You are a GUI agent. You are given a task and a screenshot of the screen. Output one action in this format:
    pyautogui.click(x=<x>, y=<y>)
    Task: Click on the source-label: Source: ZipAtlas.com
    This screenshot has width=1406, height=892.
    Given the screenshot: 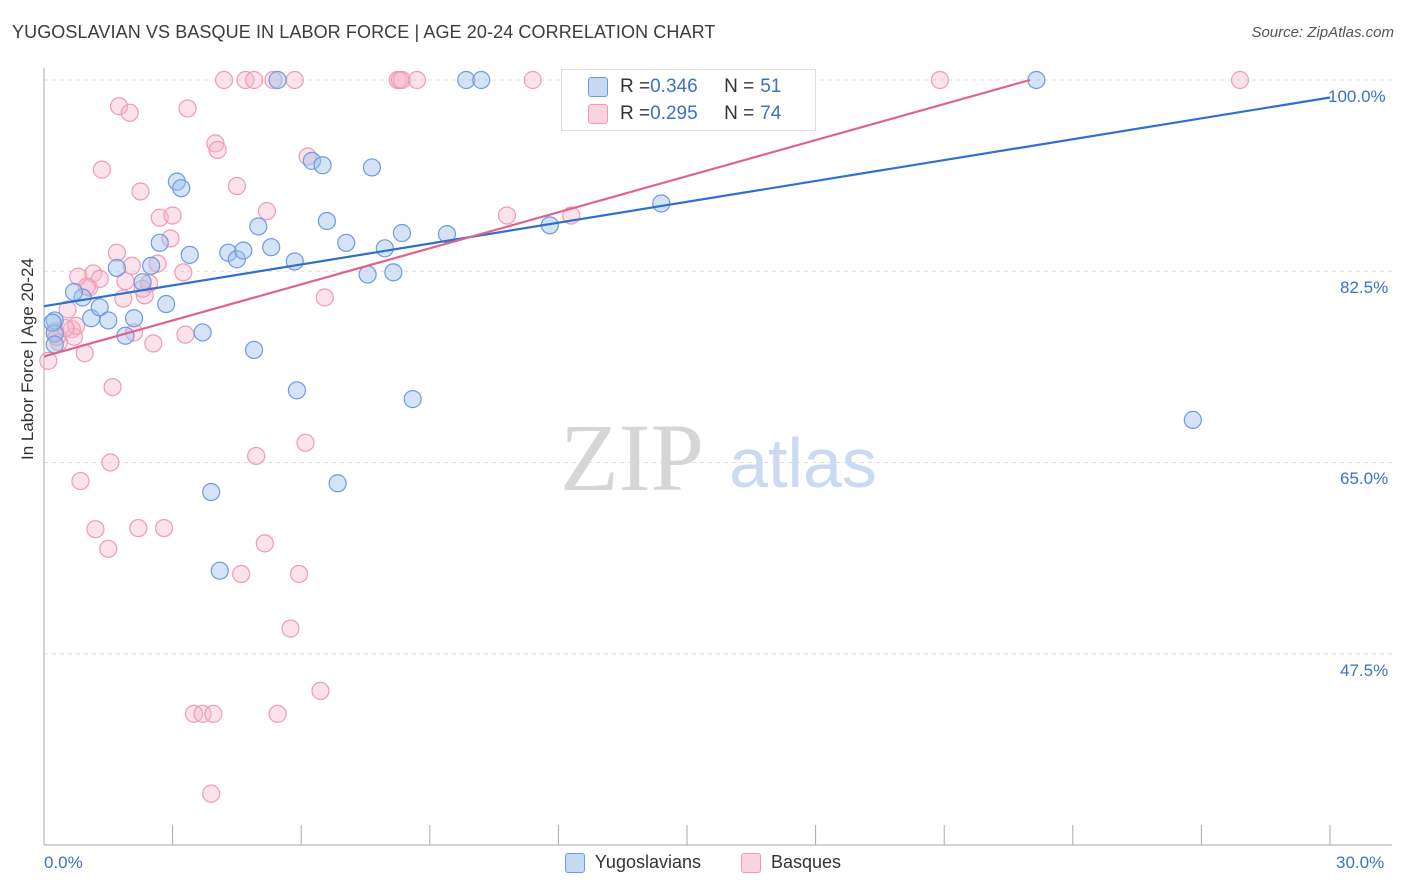 What is the action you would take?
    pyautogui.click(x=1322, y=32)
    